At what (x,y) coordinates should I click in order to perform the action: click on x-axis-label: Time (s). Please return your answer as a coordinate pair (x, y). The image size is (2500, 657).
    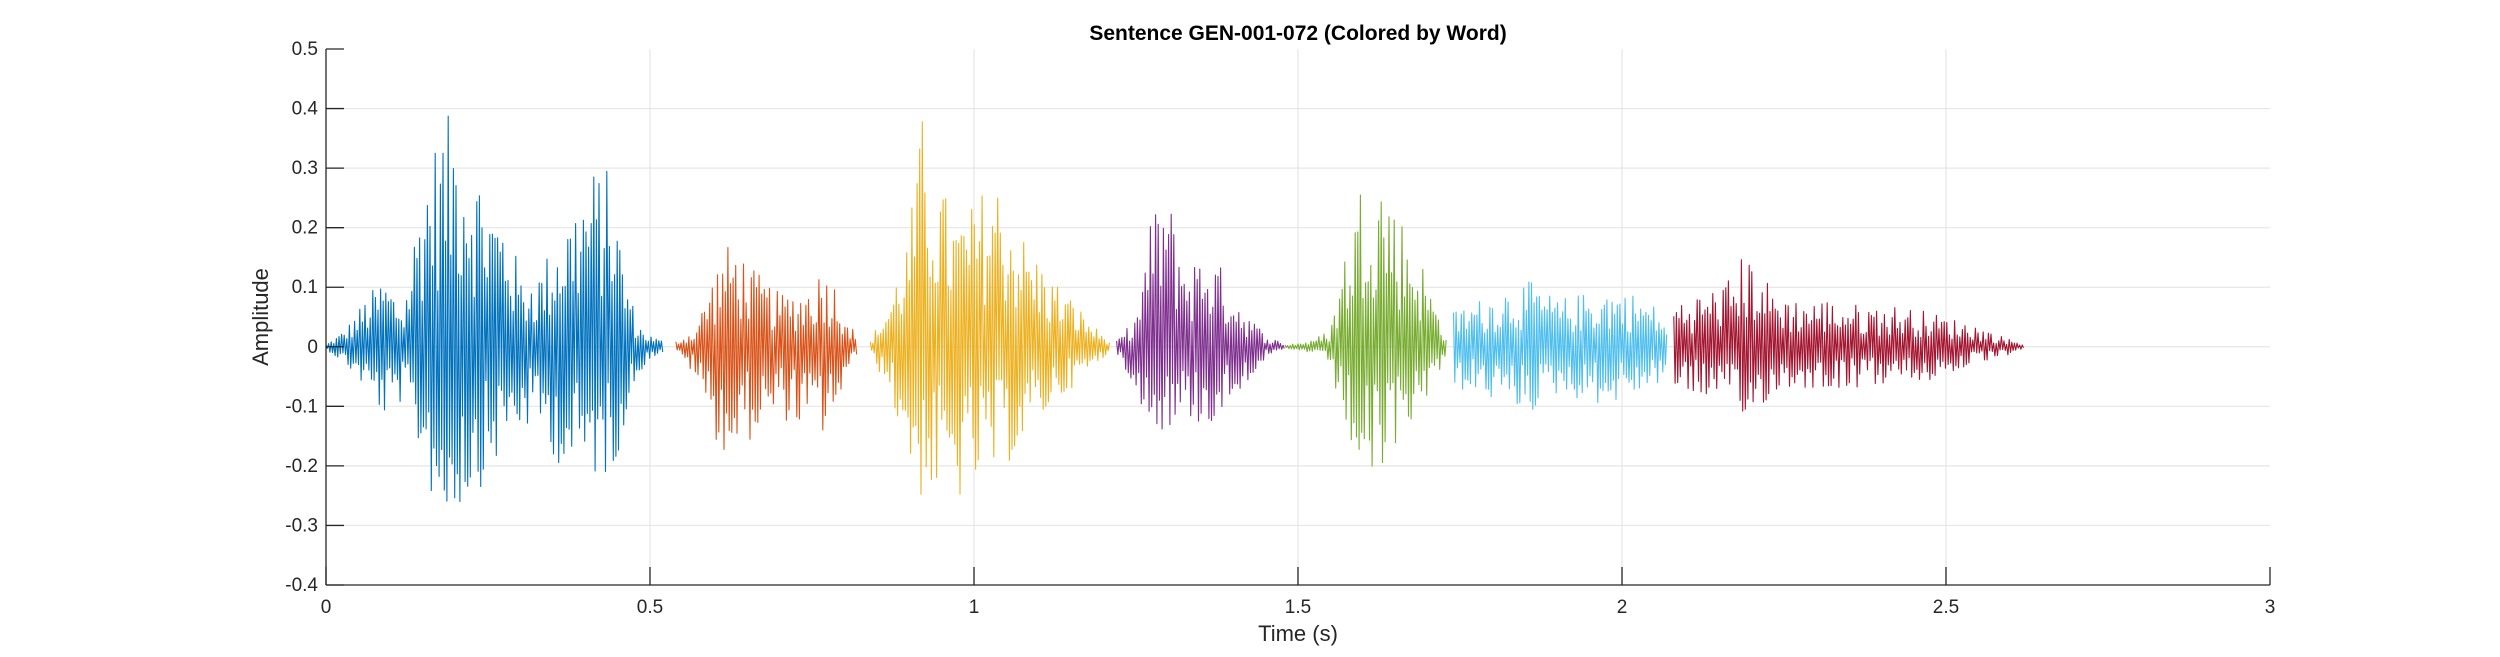
    Looking at the image, I should click on (1298, 633).